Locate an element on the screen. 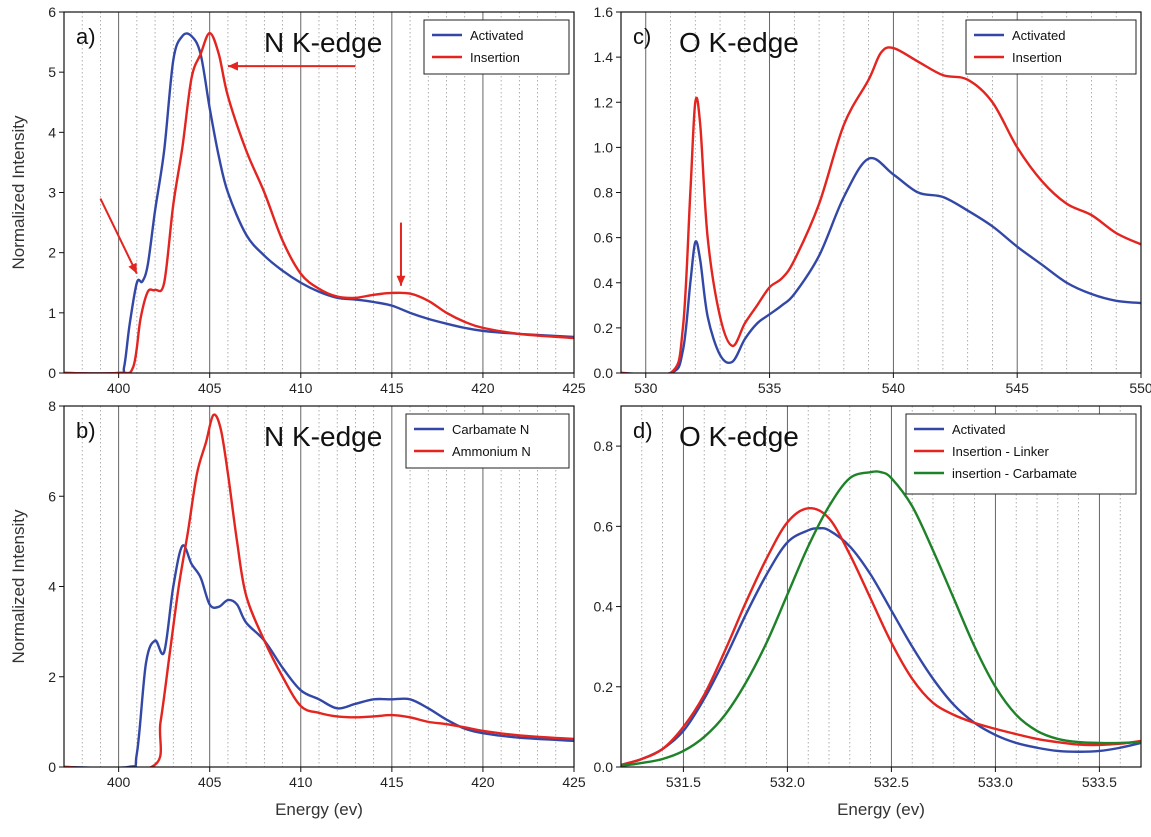 The height and width of the screenshot is (837, 1151). y-tick-label: 1 is located at coordinates (52, 313).